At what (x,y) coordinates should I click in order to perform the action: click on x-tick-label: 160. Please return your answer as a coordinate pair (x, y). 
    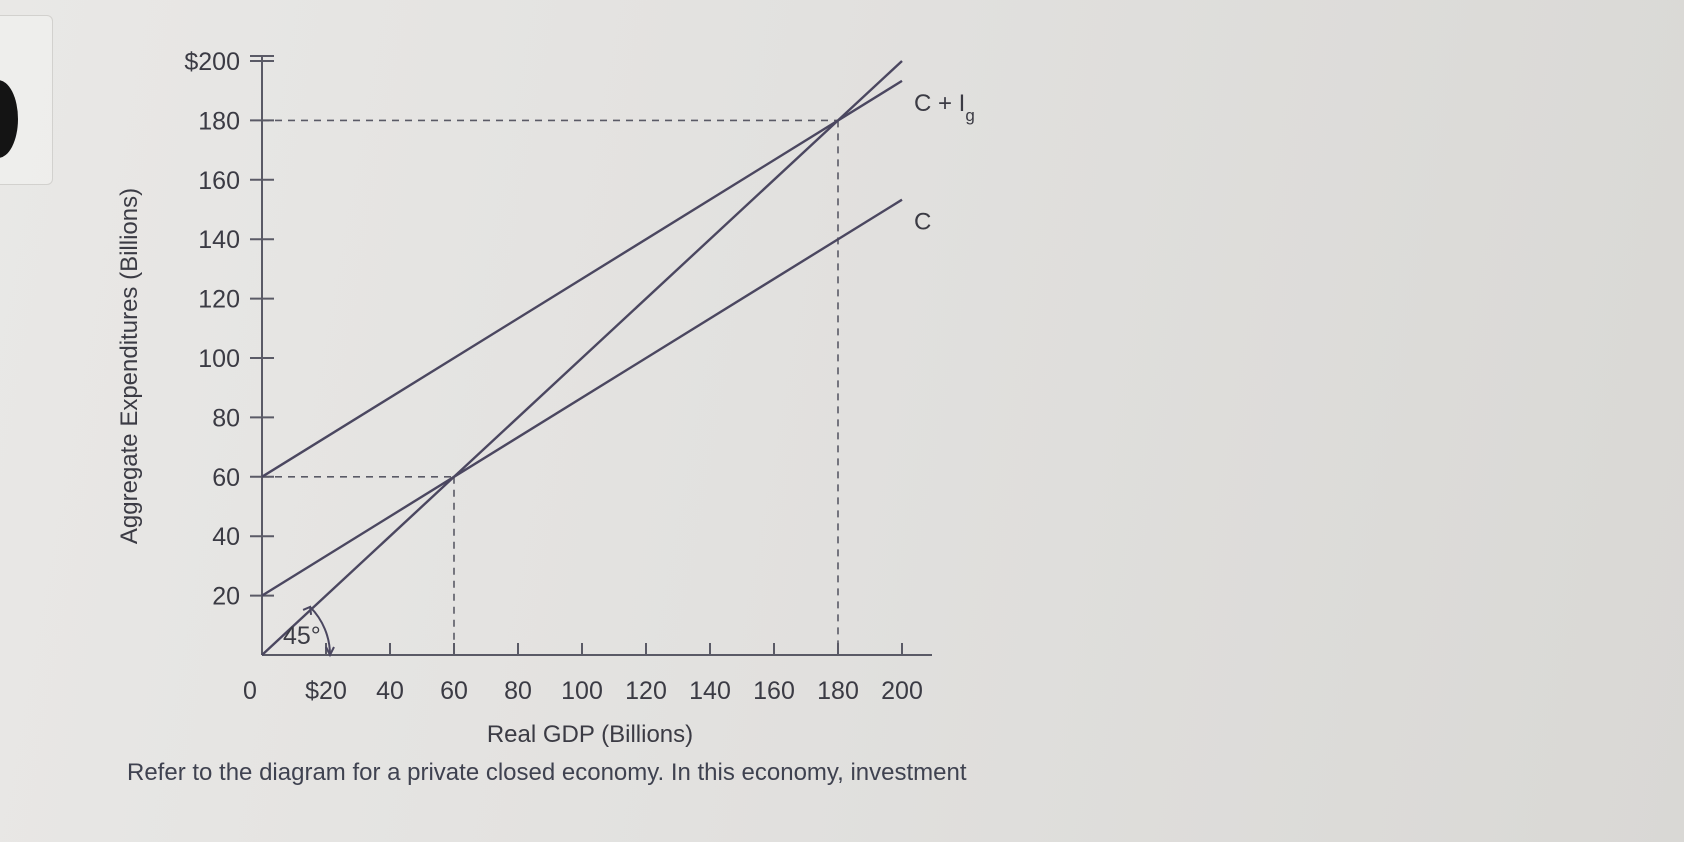
    Looking at the image, I should click on (774, 691).